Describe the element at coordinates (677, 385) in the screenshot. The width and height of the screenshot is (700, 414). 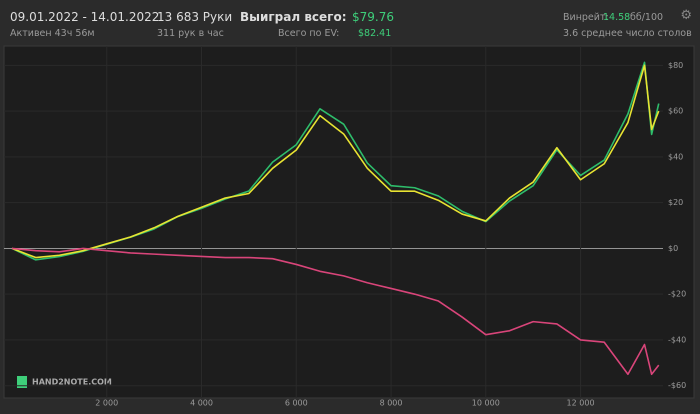
I see `y-tick-label: -$60` at that location.